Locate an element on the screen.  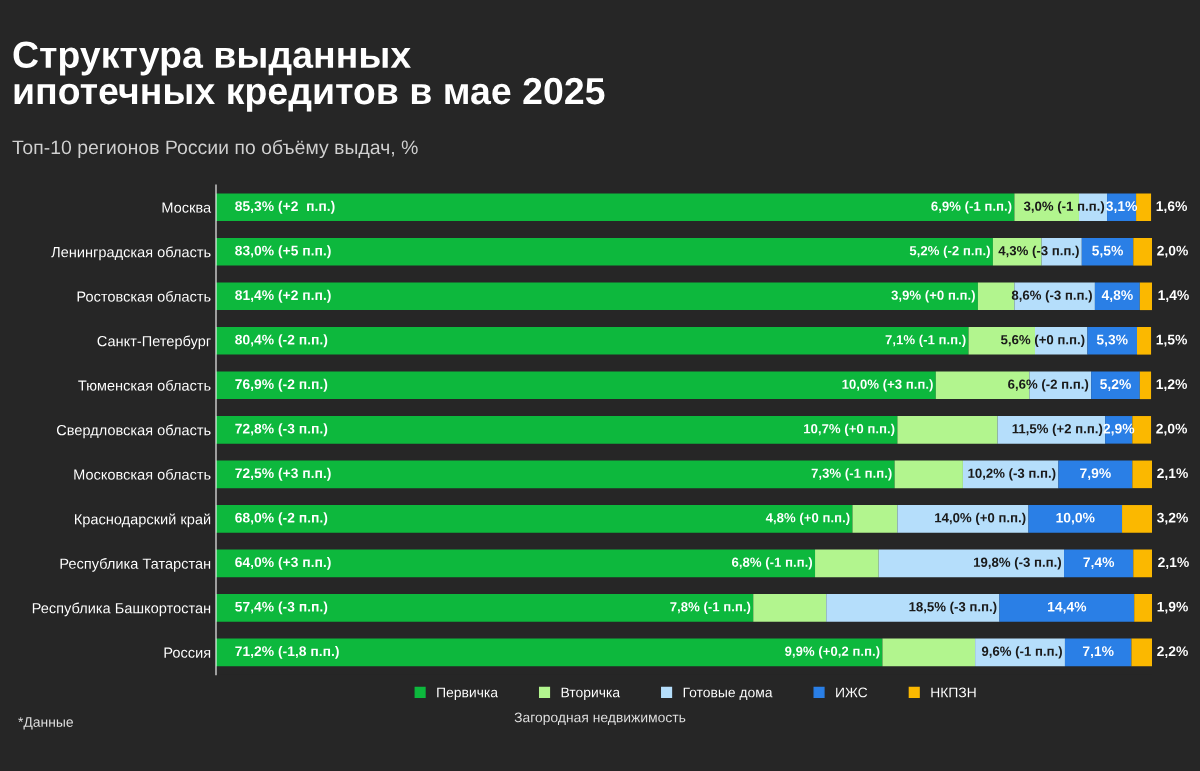
y-tick-label: Республика Татарстан is located at coordinates (135, 565).